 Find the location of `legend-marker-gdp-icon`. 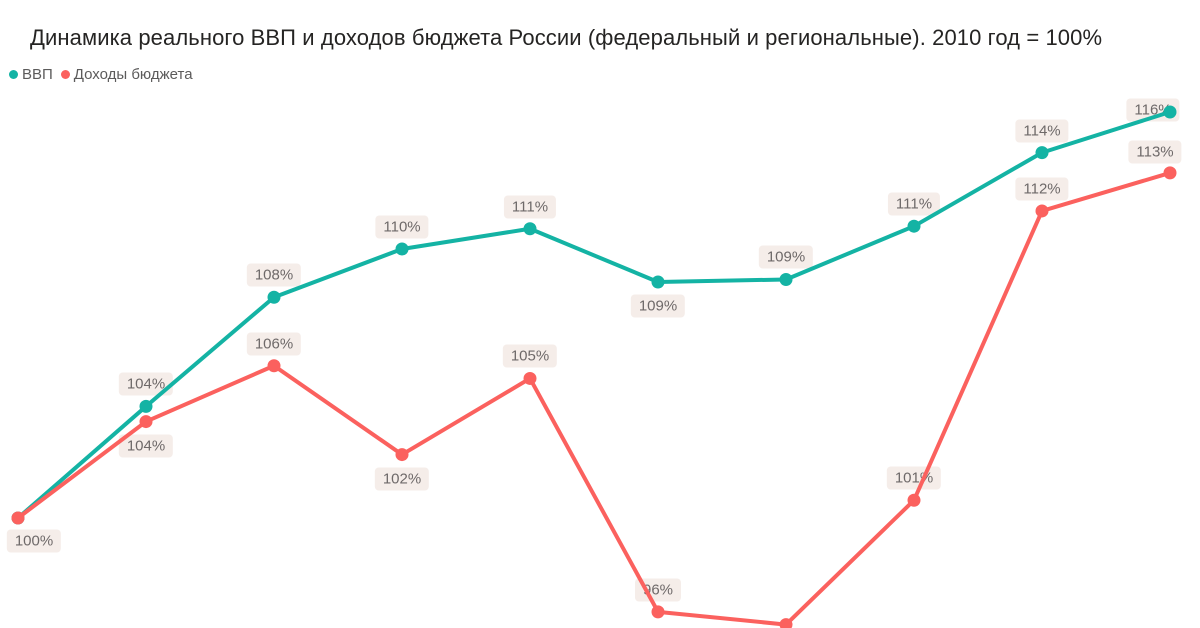

legend-marker-gdp-icon is located at coordinates (13, 74).